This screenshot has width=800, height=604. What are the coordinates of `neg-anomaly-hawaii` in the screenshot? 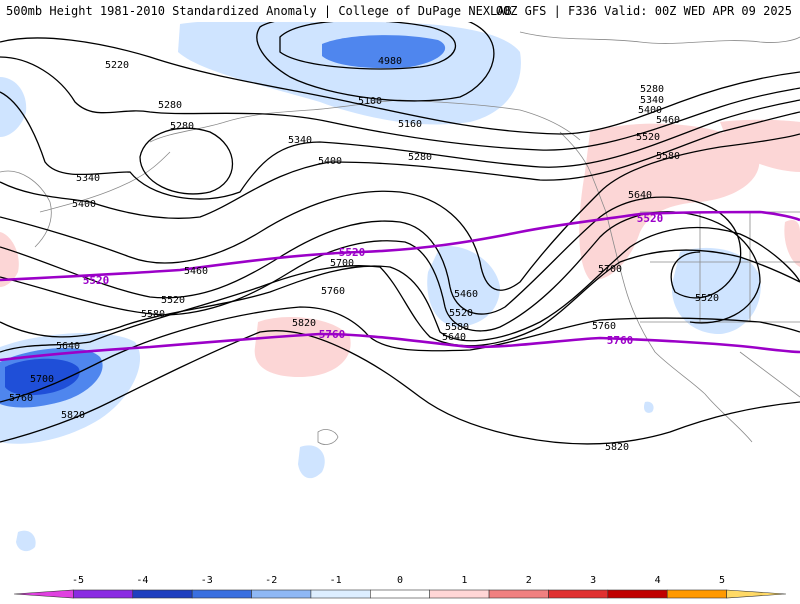 It's located at (311, 462).